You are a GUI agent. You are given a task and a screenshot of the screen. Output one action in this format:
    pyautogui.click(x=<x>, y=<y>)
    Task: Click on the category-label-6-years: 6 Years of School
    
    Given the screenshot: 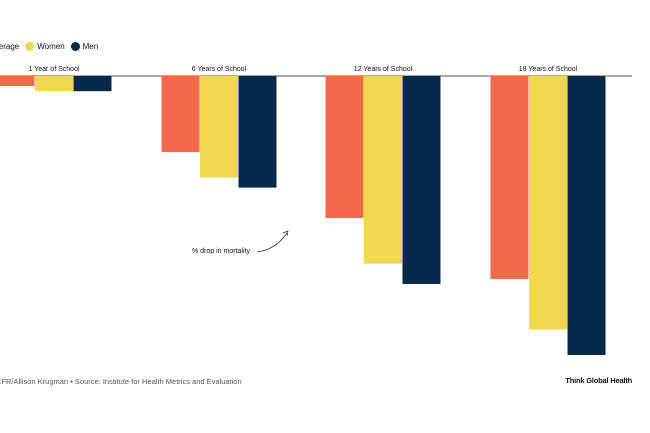 What is the action you would take?
    pyautogui.click(x=219, y=69)
    